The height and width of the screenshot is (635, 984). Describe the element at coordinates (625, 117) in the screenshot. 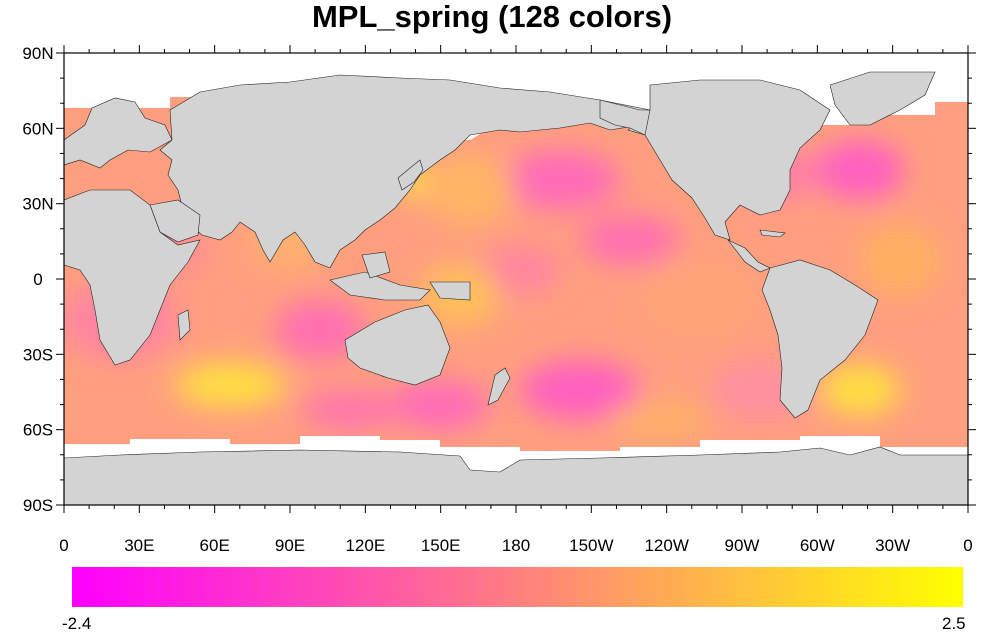

I see `land-alaska` at that location.